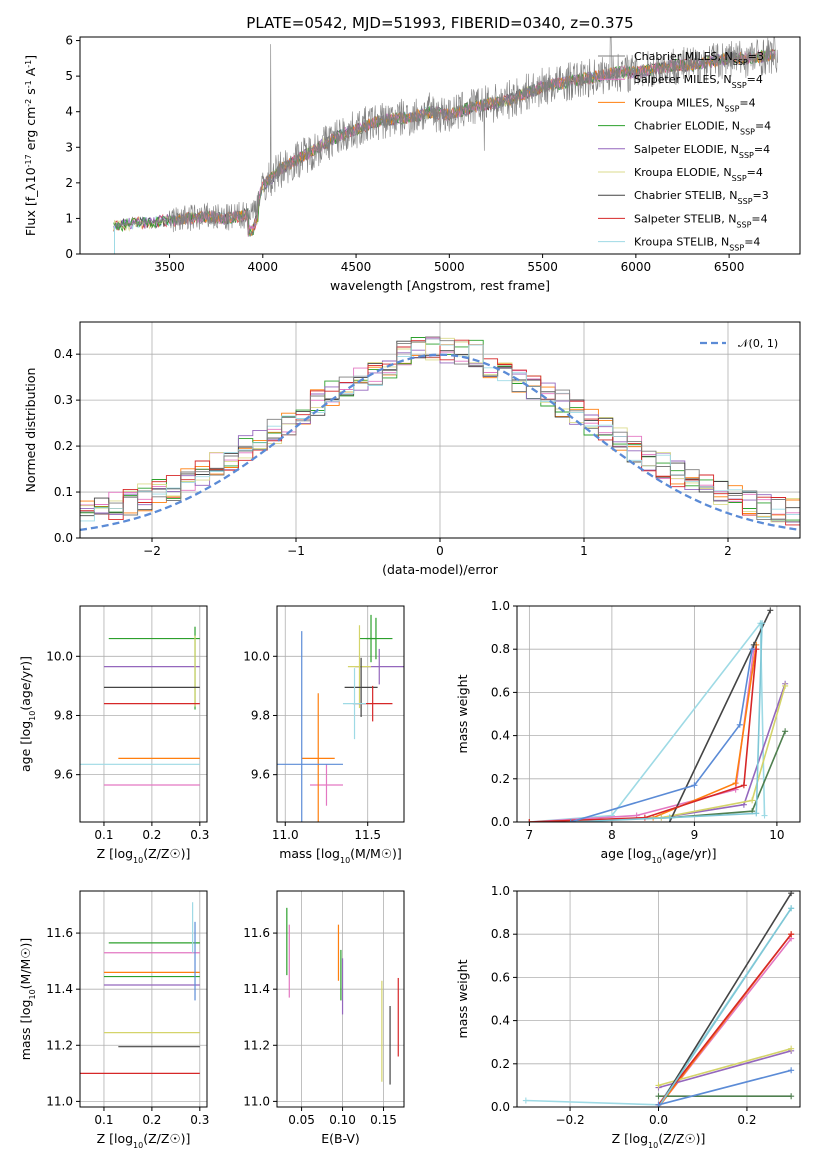  What do you see at coordinates (446, 135) in the screenshot?
I see `data-spectrum-line` at bounding box center [446, 135].